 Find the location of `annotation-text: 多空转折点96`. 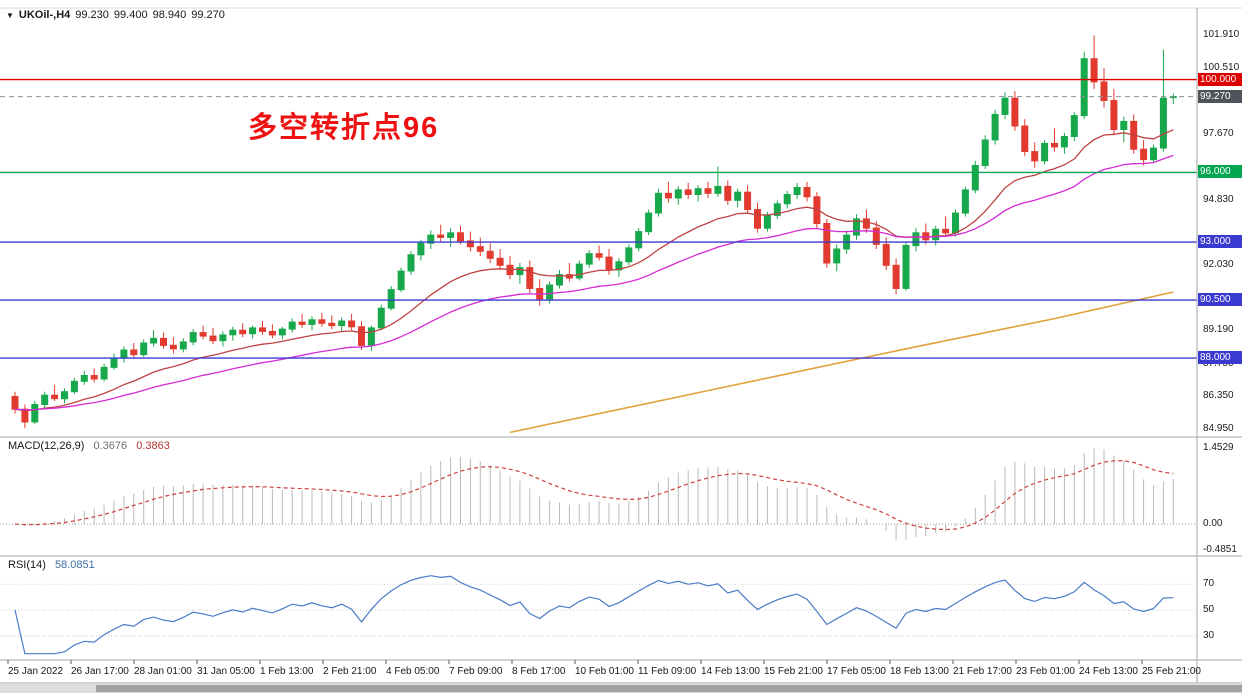

annotation-text: 多空转折点96 is located at coordinates (344, 128).